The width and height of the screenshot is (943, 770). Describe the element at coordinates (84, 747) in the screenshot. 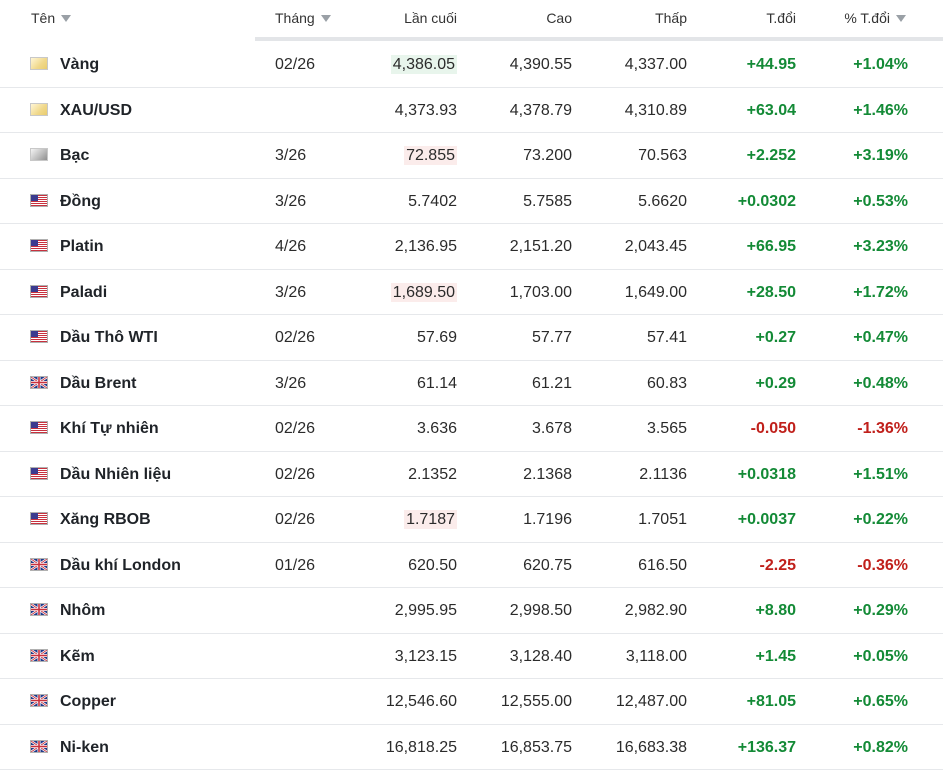

I see `instrument-name-link: Ni-ken` at that location.